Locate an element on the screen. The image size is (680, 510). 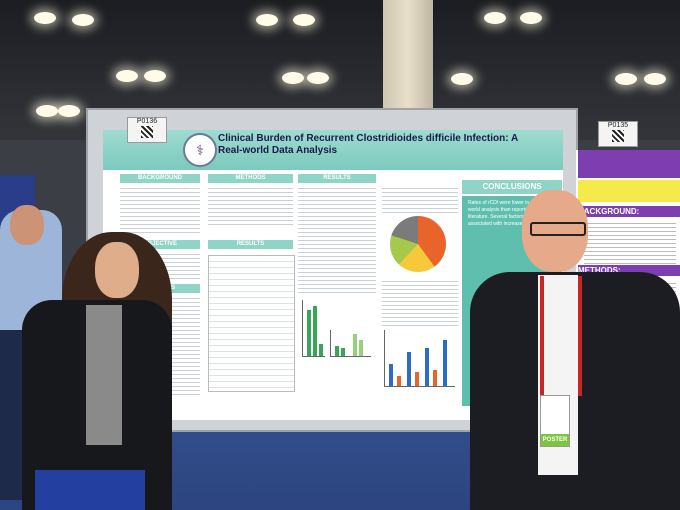
neighbor-poster-tag: P0135 is located at coordinates (618, 134).